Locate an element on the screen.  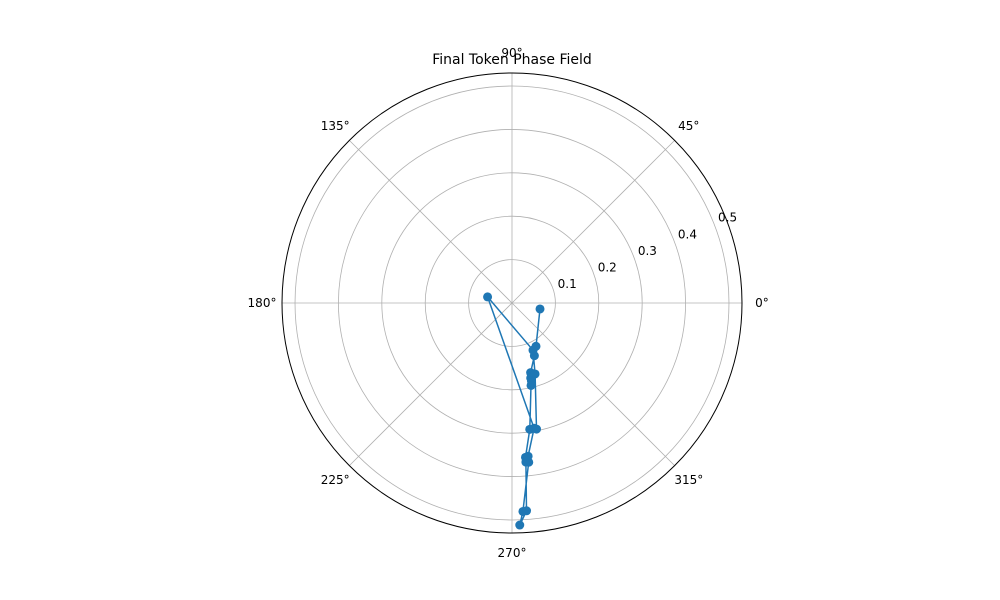
r-tick-label-2: 0.3 is located at coordinates (647, 251).